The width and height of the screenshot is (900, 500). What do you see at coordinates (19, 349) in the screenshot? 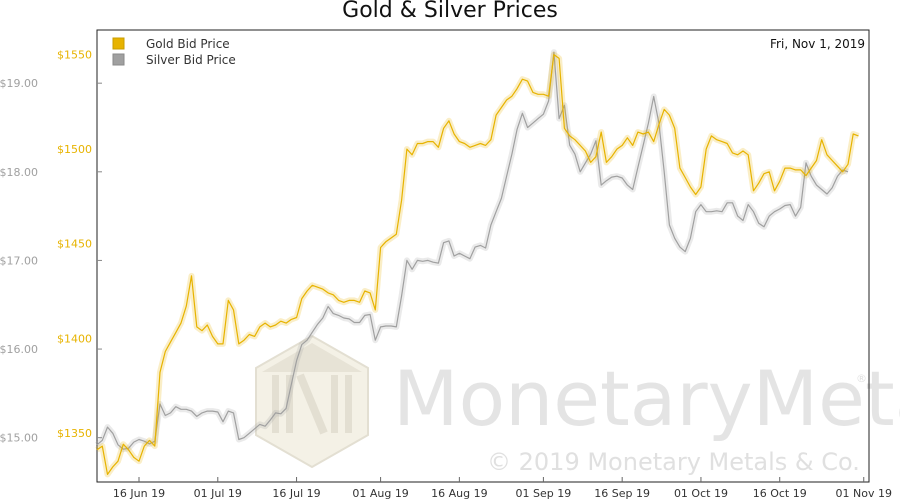
I see `left-tick-label: $16.00` at bounding box center [19, 349].